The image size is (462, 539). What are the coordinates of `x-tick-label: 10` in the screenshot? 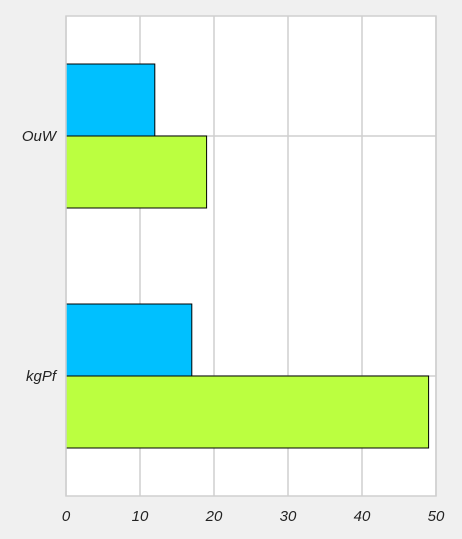 It's located at (140, 516).